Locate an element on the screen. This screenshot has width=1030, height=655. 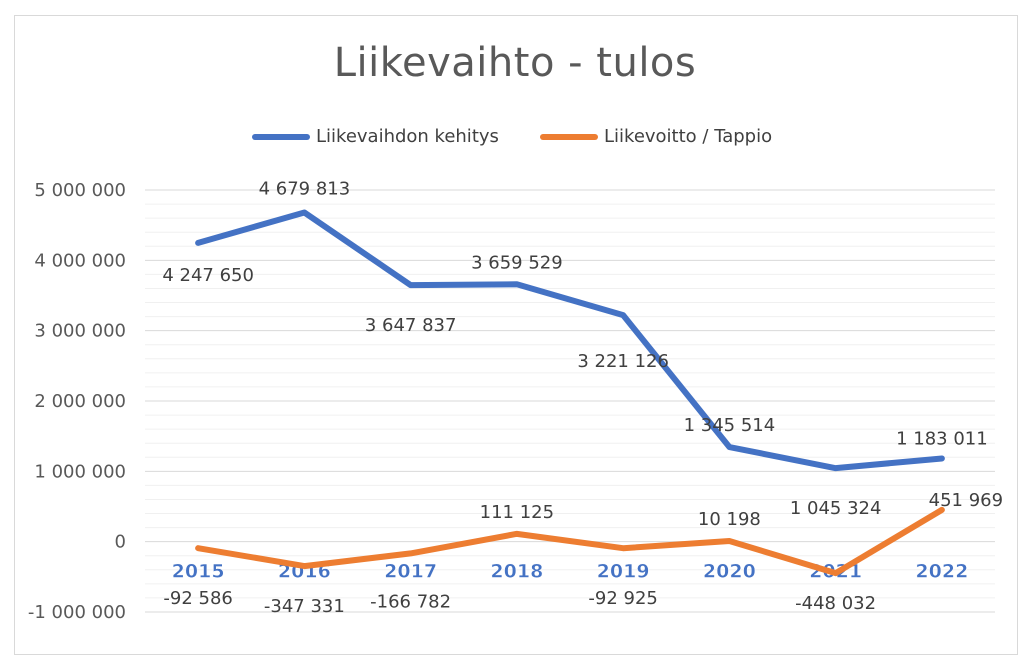
legend-item-revenue: Liikevaihdon kehitys is located at coordinates (375, 137).